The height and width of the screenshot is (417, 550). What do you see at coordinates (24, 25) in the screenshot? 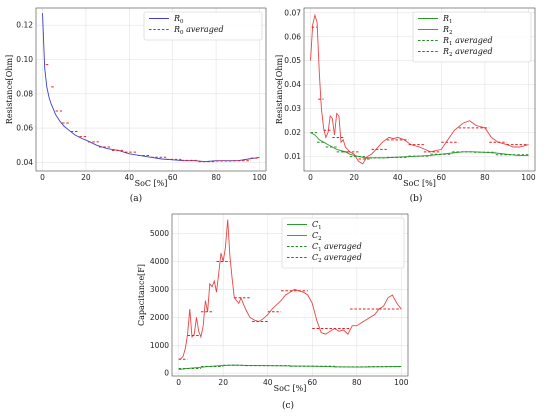
I see `y-tick-label: 0.12` at bounding box center [24, 25].